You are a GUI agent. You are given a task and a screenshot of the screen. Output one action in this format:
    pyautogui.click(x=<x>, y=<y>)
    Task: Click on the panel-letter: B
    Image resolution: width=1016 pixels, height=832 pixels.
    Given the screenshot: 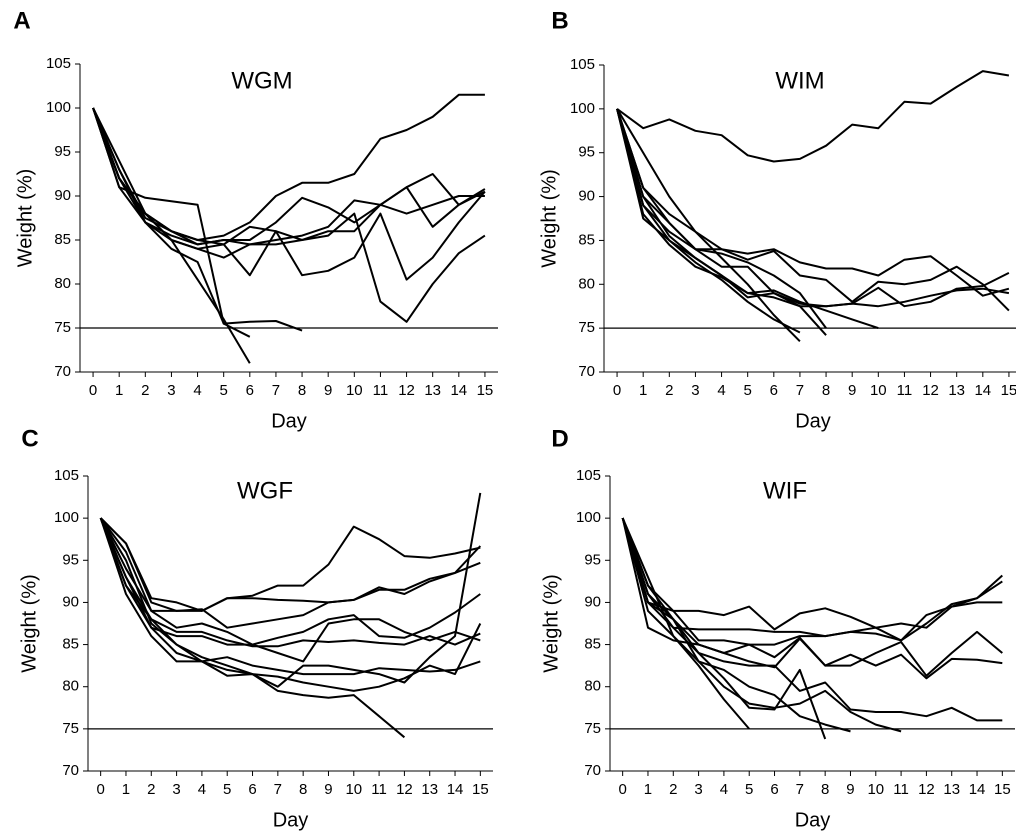 What is the action you would take?
    pyautogui.click(x=559, y=20)
    